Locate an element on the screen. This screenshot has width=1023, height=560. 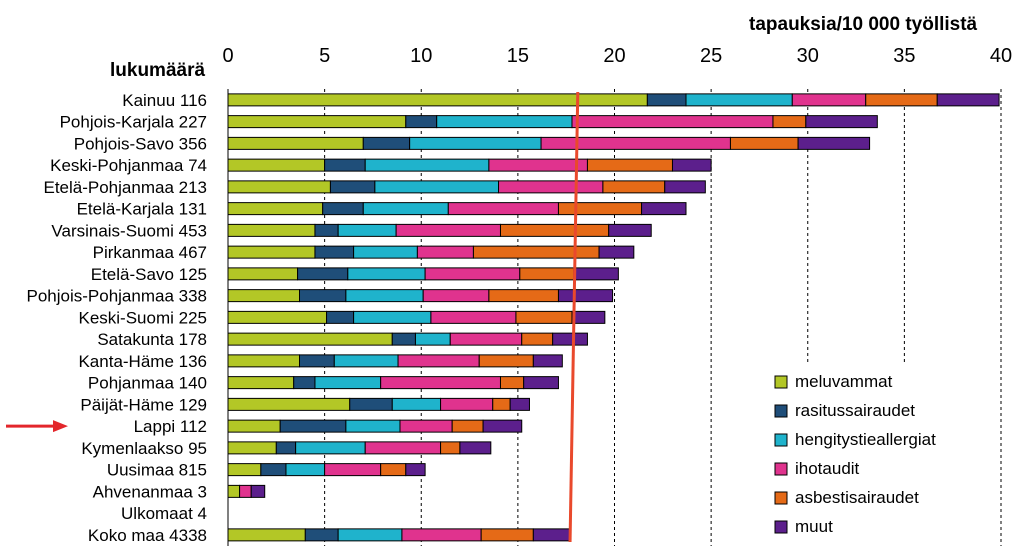
category-label-satakunta-178: Satakunta 178 is located at coordinates (152, 339).